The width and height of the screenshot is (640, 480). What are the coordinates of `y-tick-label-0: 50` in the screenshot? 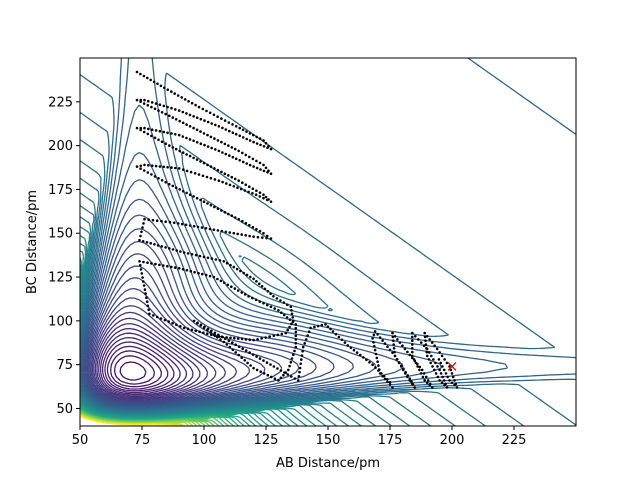 It's located at (64, 409).